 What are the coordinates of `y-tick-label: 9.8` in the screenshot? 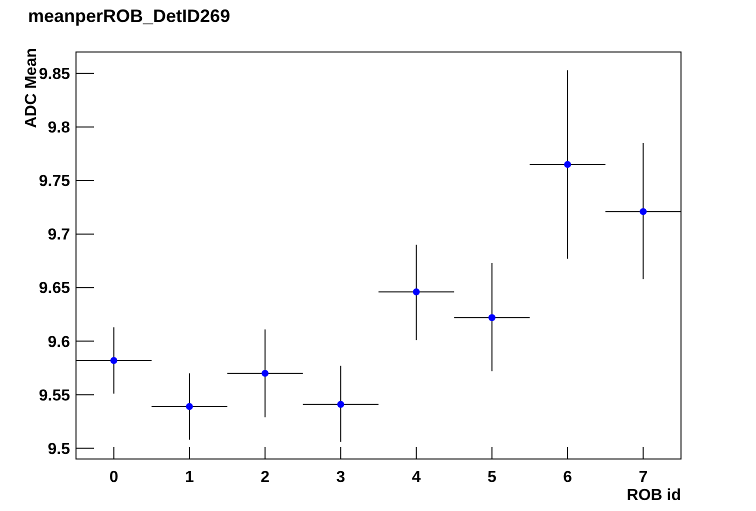 It's located at (59, 128).